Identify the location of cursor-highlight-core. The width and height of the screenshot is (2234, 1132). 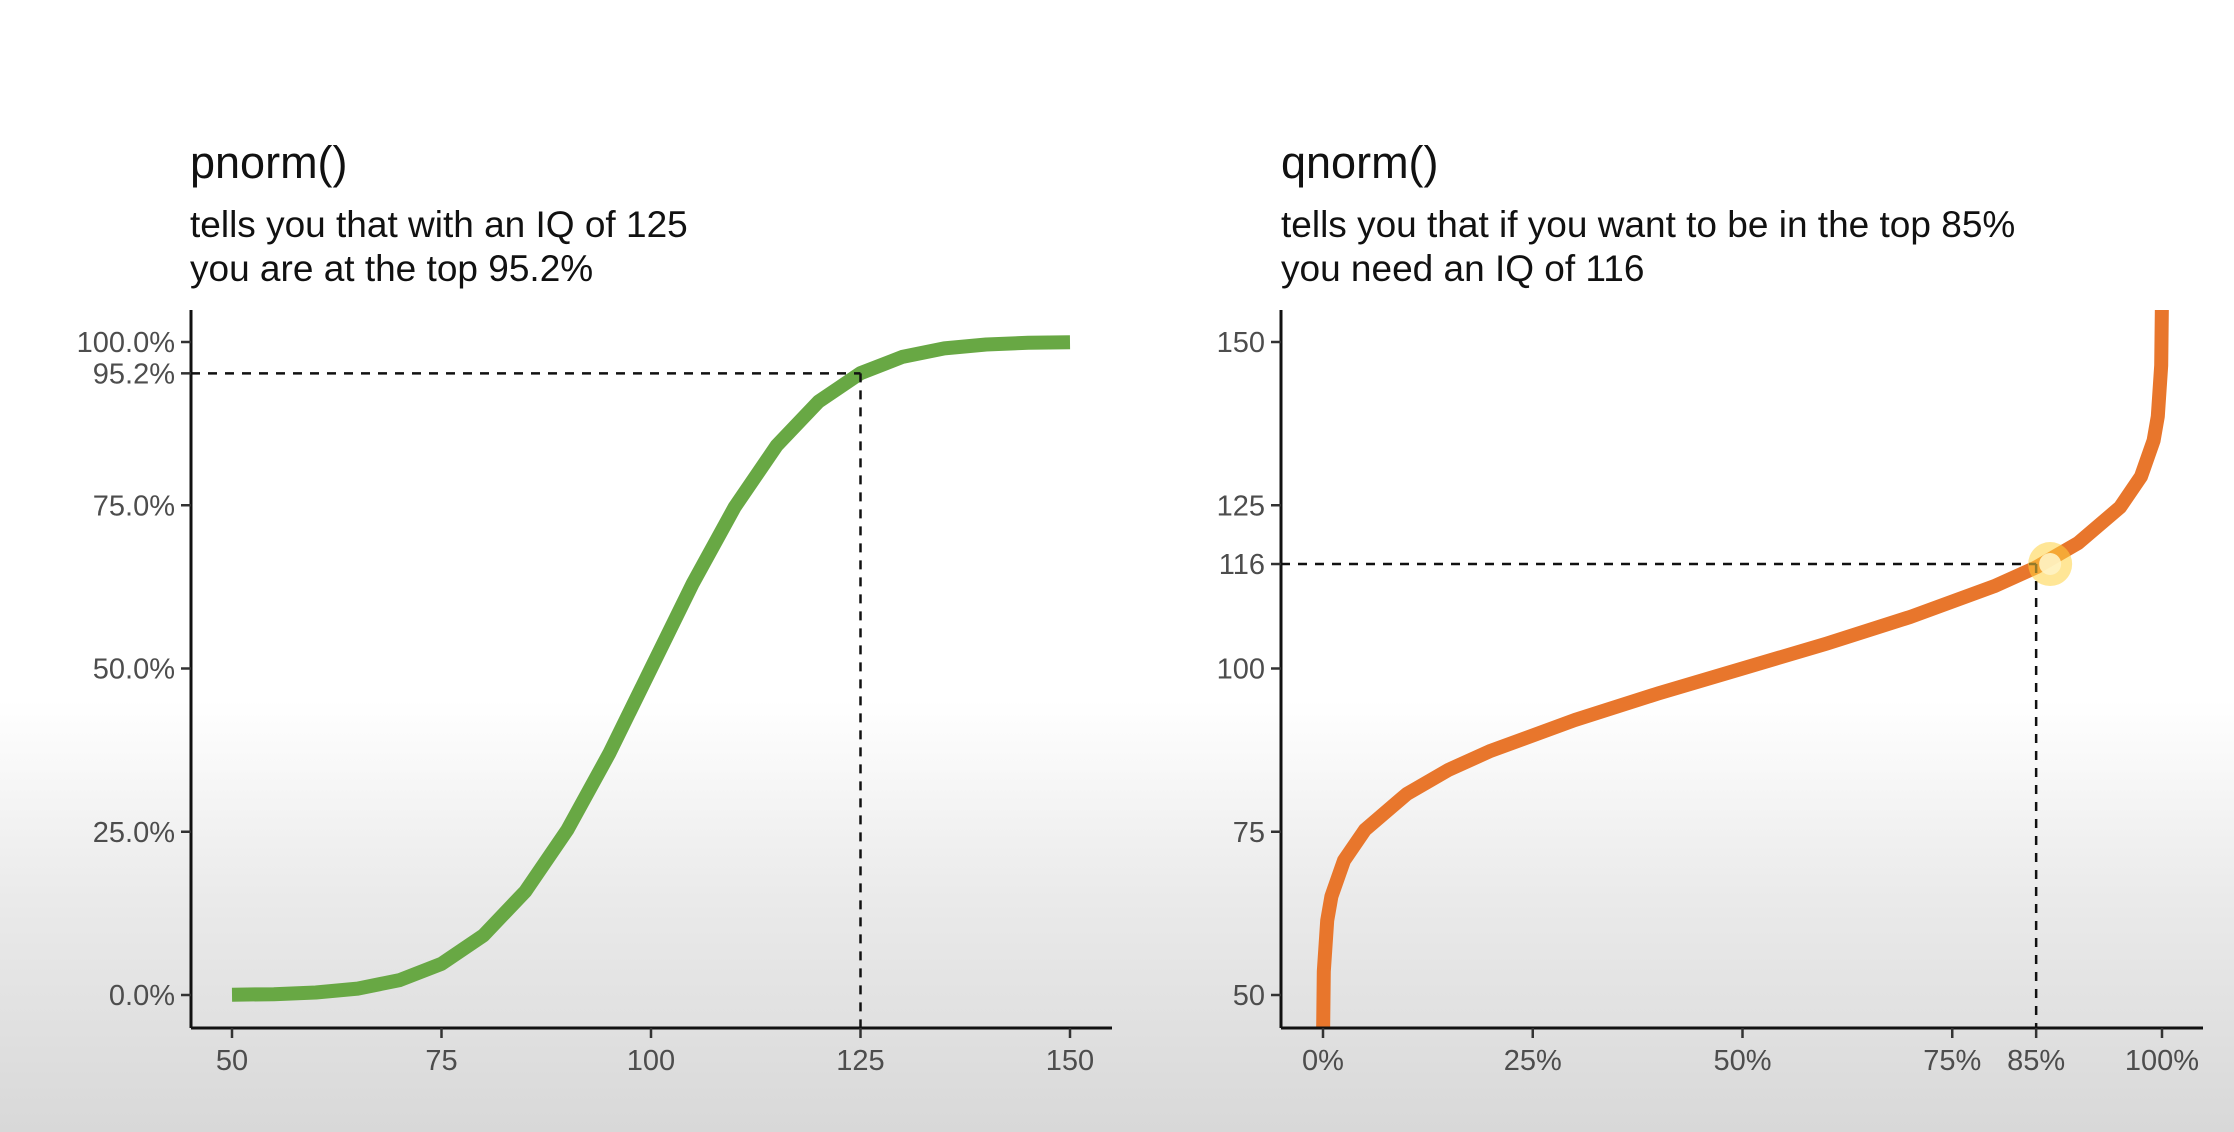
(2050, 564).